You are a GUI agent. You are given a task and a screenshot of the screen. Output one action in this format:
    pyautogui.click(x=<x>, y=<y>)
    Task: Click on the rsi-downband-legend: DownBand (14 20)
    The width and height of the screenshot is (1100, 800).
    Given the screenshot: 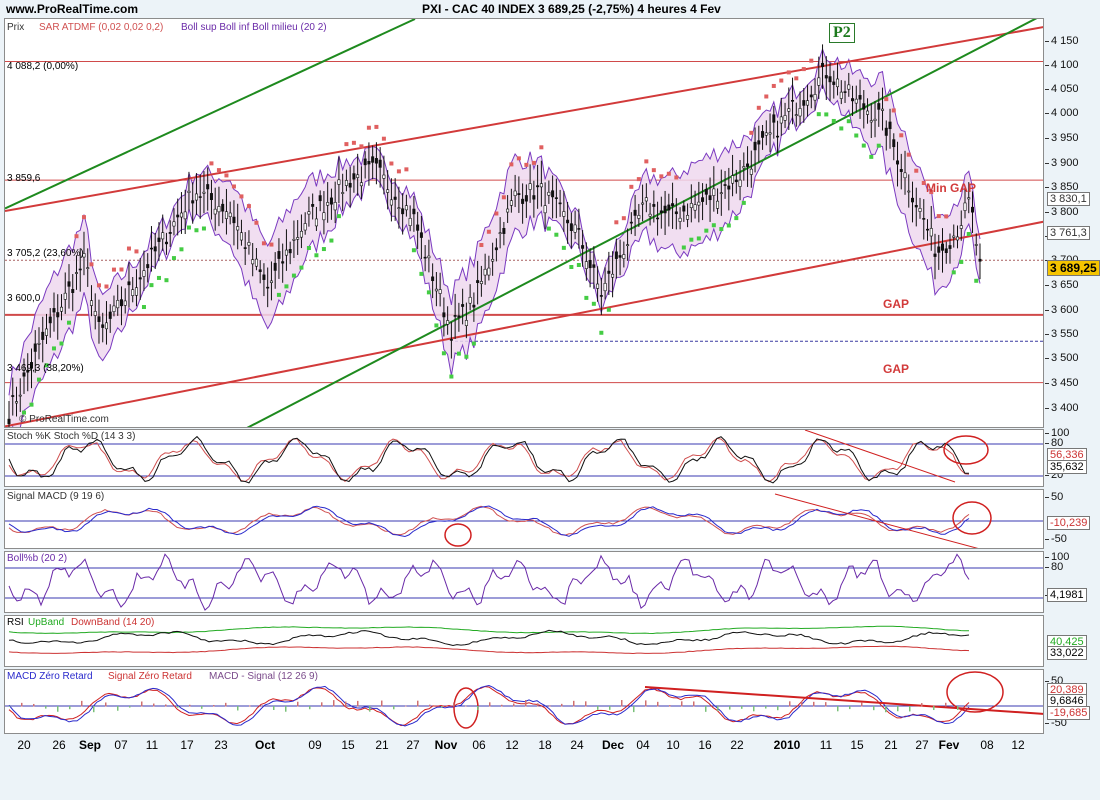 What is the action you would take?
    pyautogui.click(x=113, y=622)
    